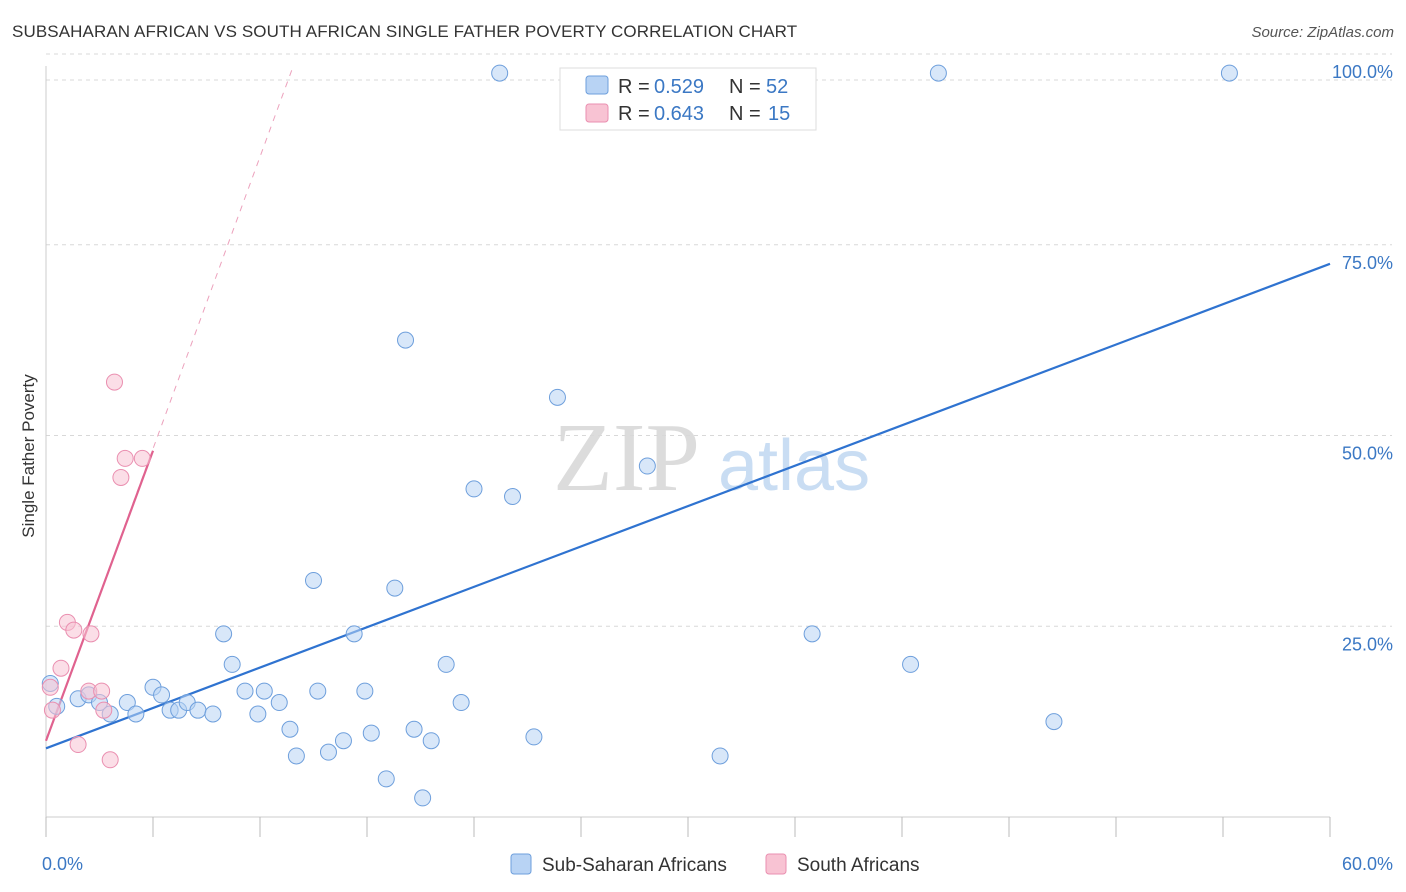 The image size is (1406, 892). Describe the element at coordinates (745, 87) in the screenshot. I see `legend-n-label-blue: N =` at that location.